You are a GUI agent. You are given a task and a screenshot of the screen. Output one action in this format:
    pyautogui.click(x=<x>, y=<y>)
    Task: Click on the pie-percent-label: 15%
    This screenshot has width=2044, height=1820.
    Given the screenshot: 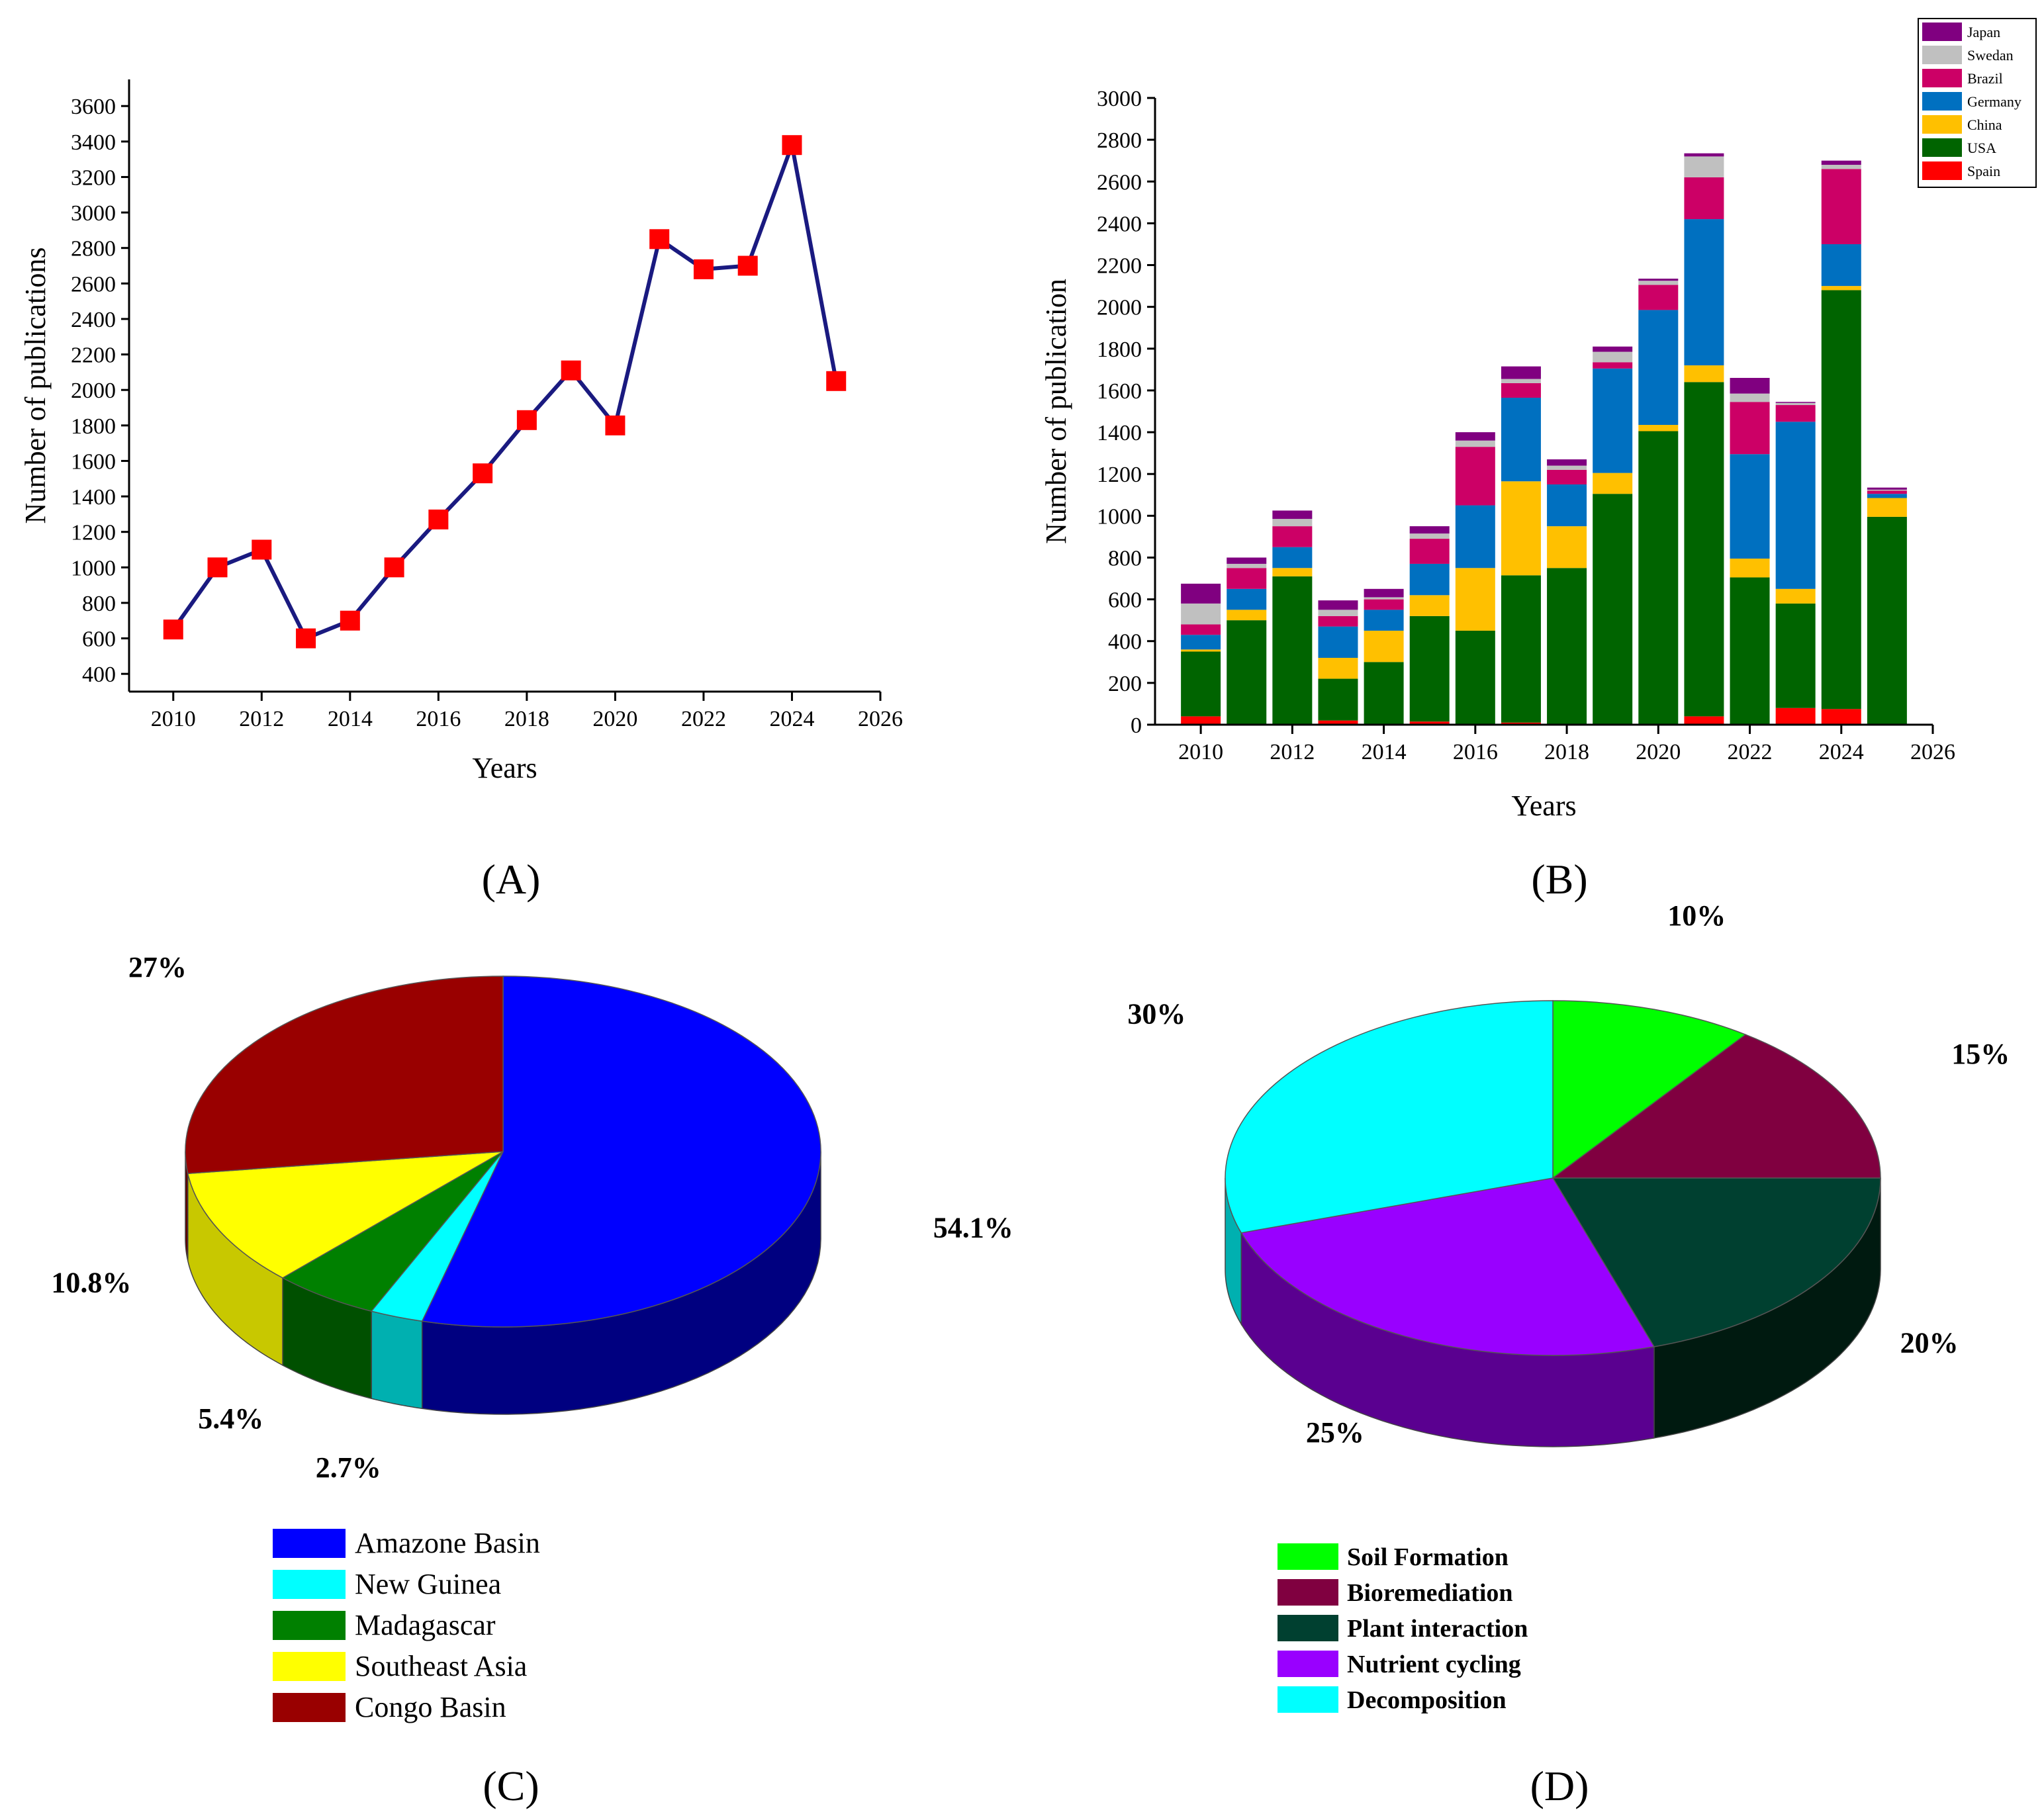 What is the action you would take?
    pyautogui.click(x=1980, y=1054)
    